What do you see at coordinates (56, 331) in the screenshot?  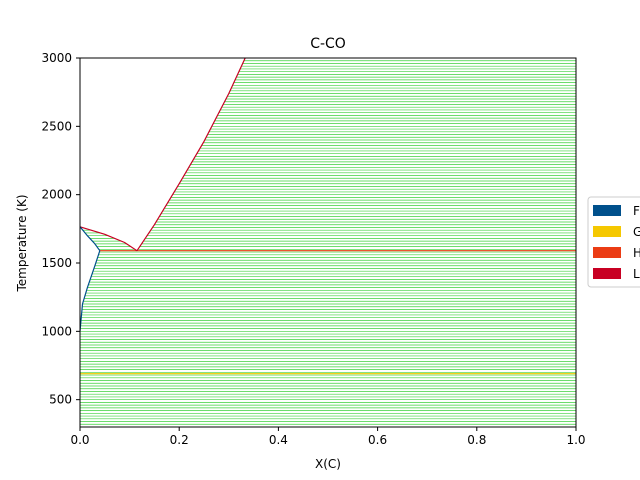 I see `y-tick-label: 1000` at bounding box center [56, 331].